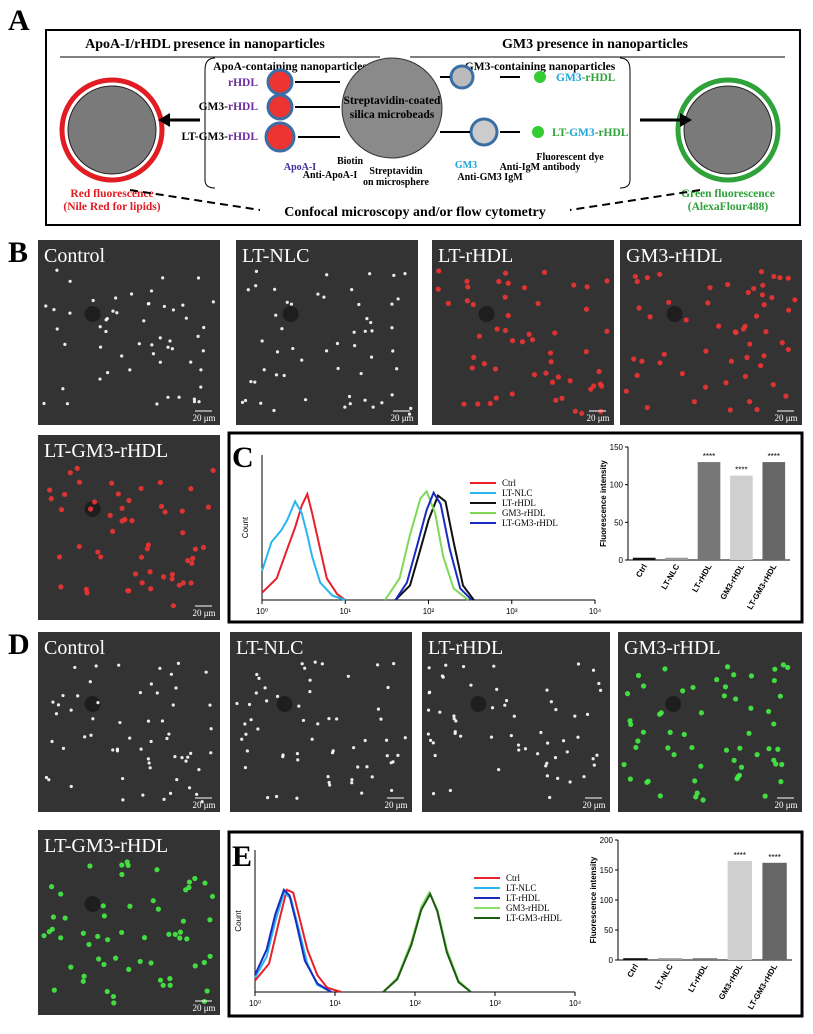  I want to click on brace, so click(625, 123).